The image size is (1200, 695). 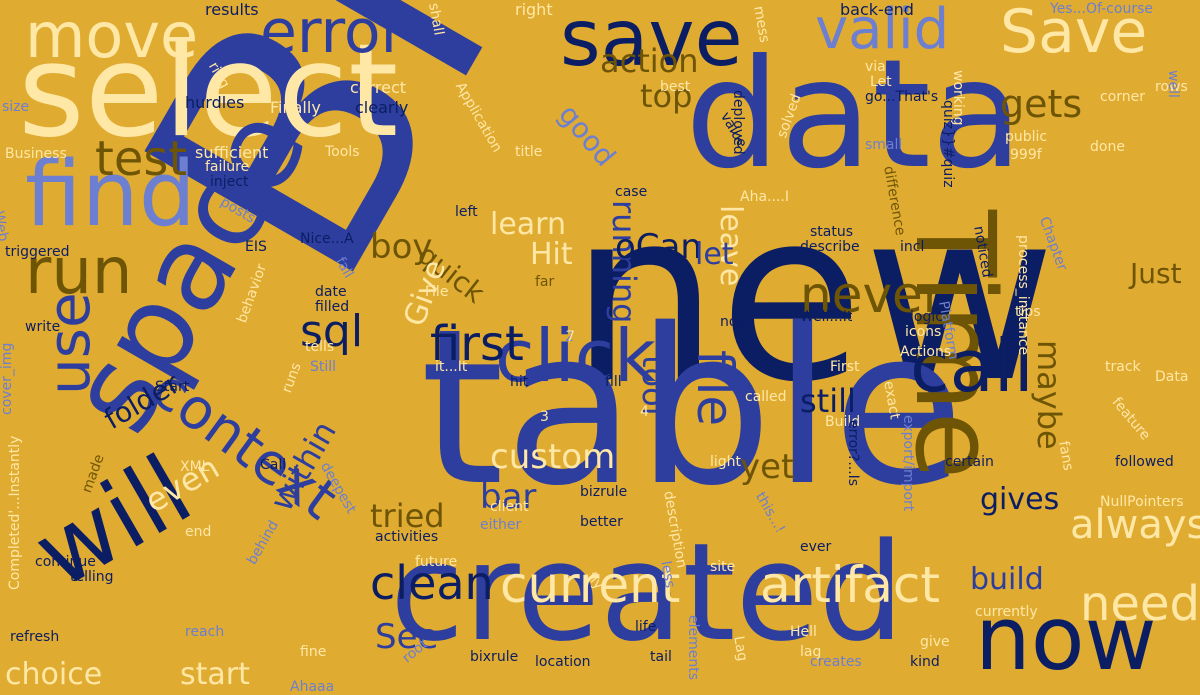 I want to click on word-149: continue, so click(x=65, y=562).